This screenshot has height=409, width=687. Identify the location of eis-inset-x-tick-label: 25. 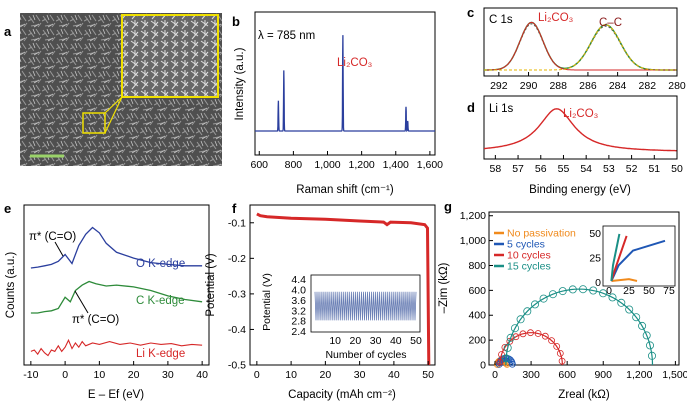
(629, 291).